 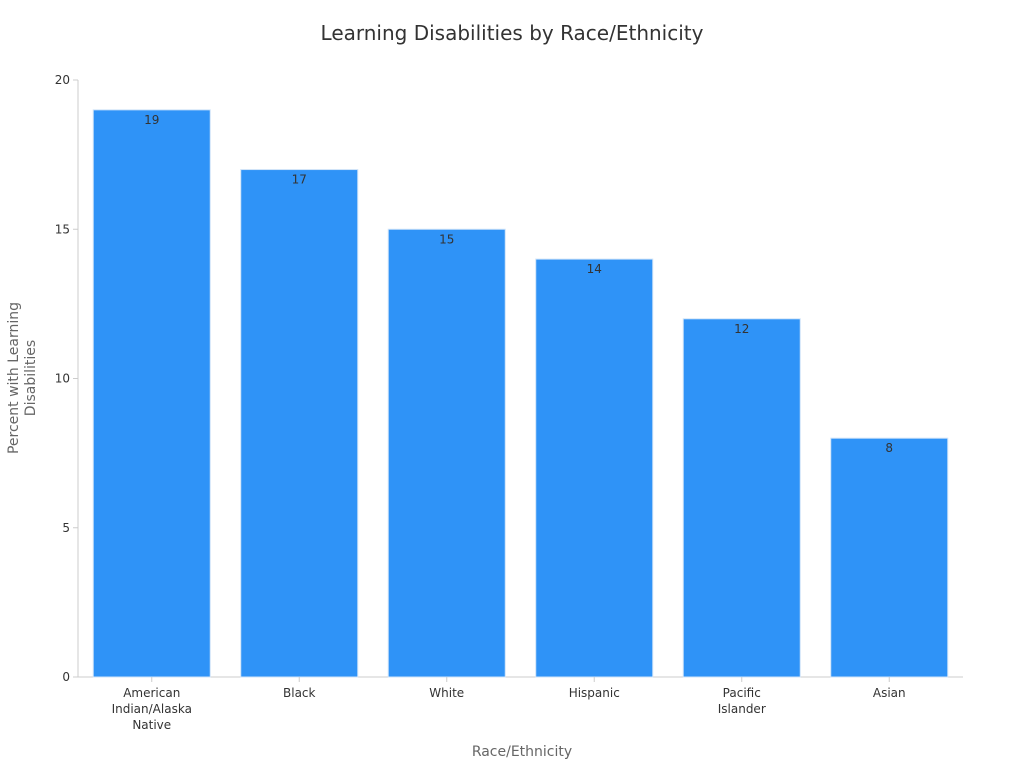 I want to click on x-tick-label: Pacific Islander, so click(x=742, y=701).